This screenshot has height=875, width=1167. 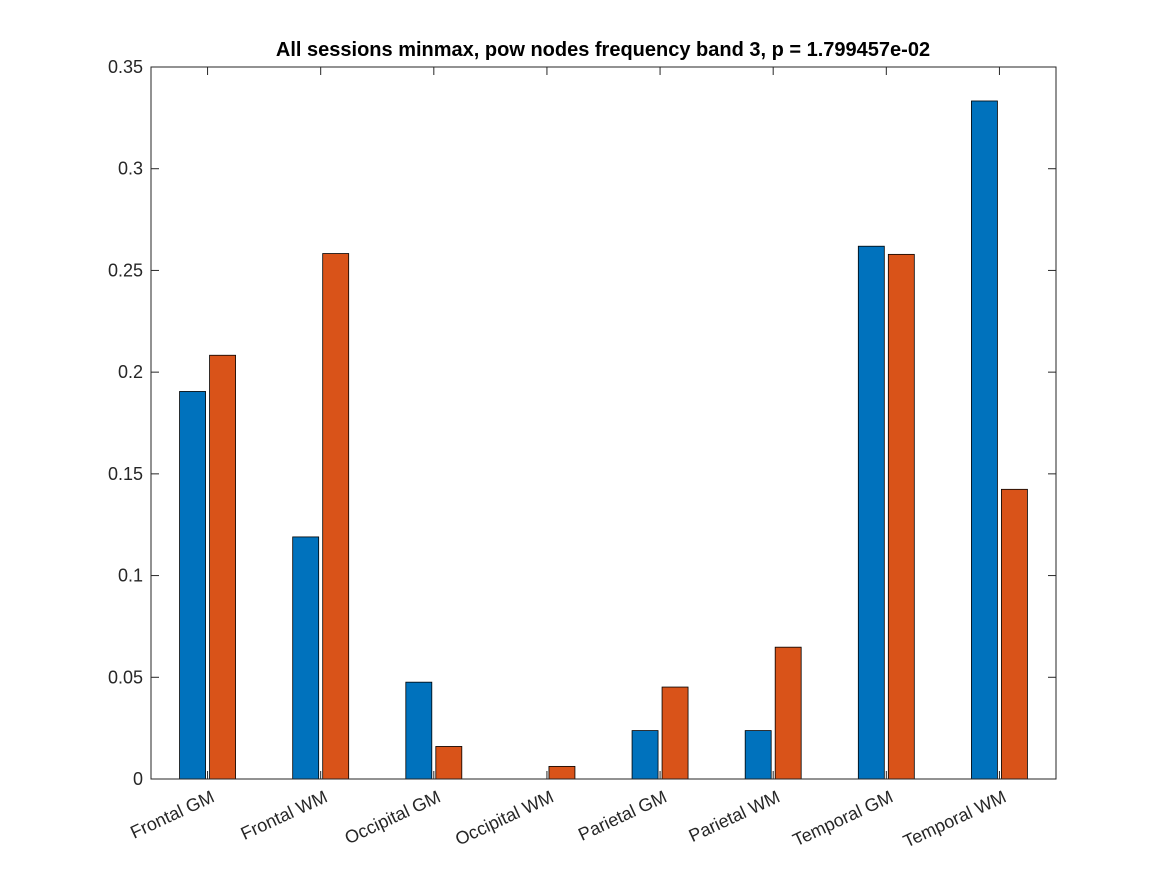 What do you see at coordinates (645, 755) in the screenshot?
I see `bar-1-parietal-gm` at bounding box center [645, 755].